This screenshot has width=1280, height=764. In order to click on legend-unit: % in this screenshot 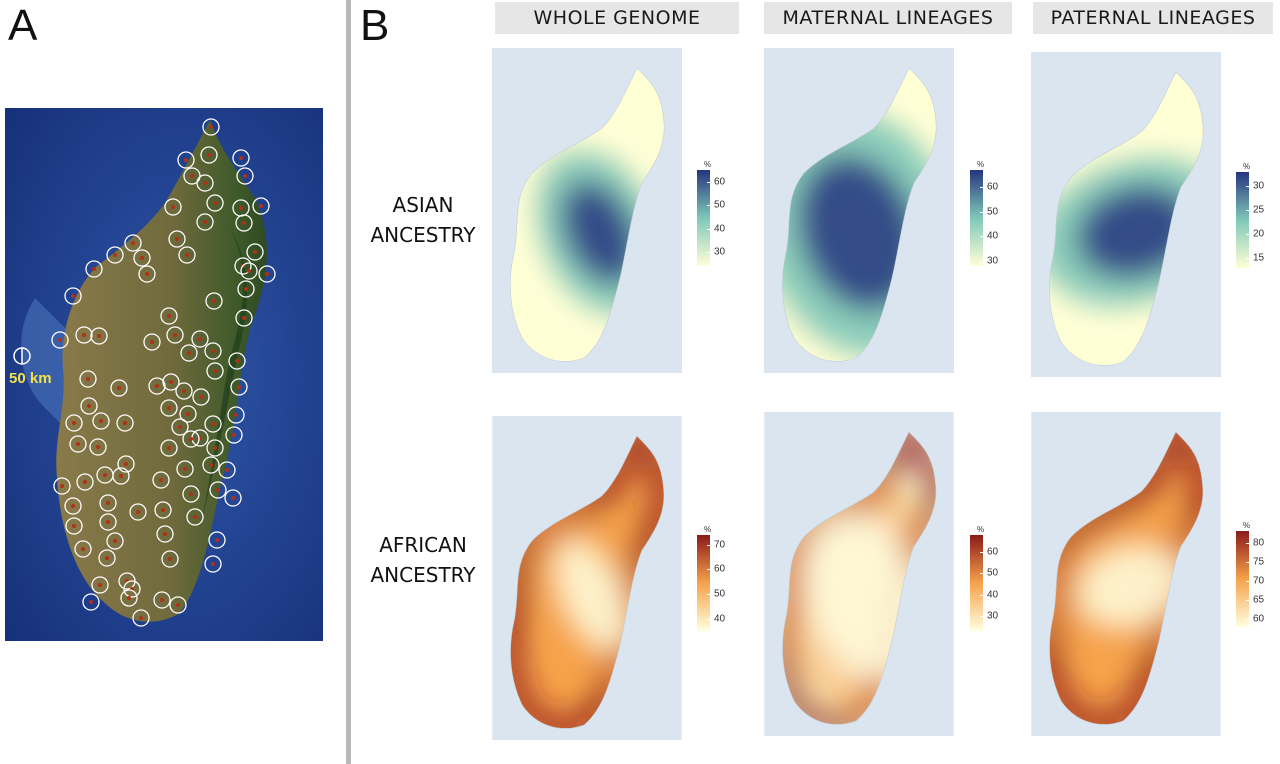, I will do `click(1247, 166)`.